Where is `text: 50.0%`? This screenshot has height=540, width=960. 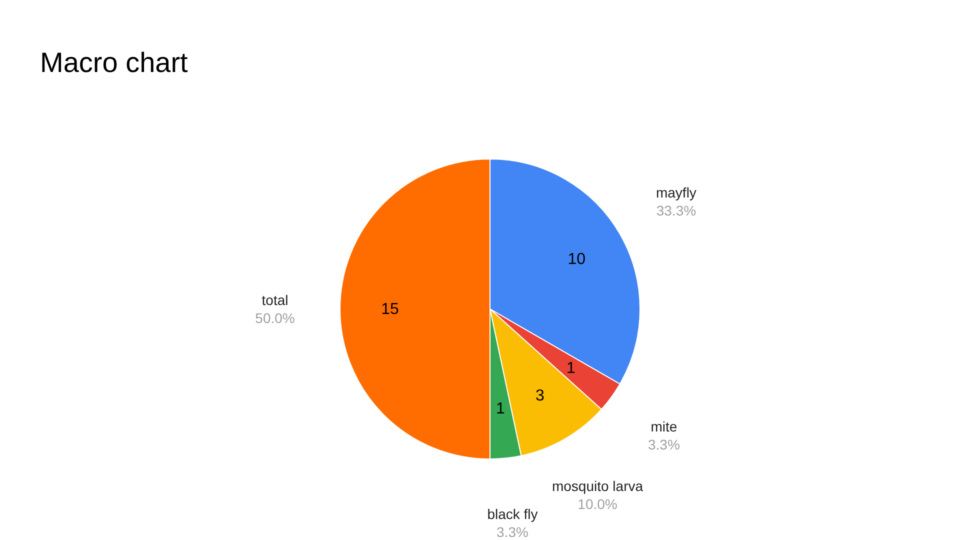 text: 50.0% is located at coordinates (275, 318).